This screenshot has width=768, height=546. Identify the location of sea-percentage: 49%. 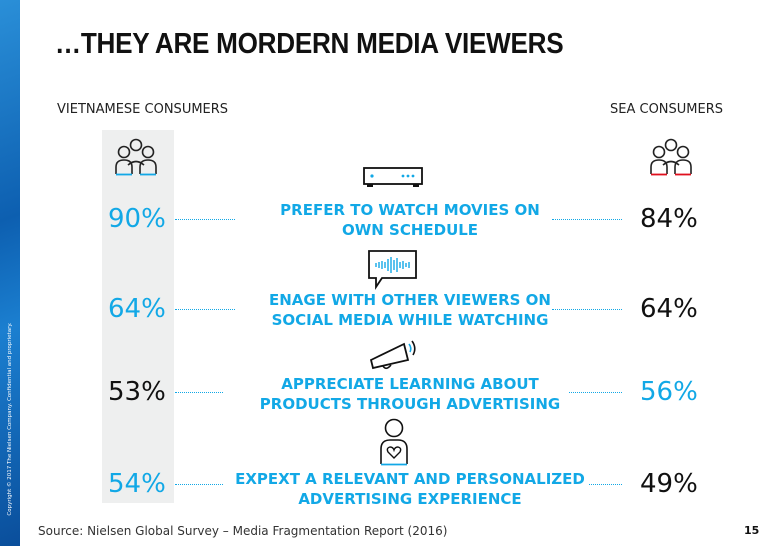
(669, 484).